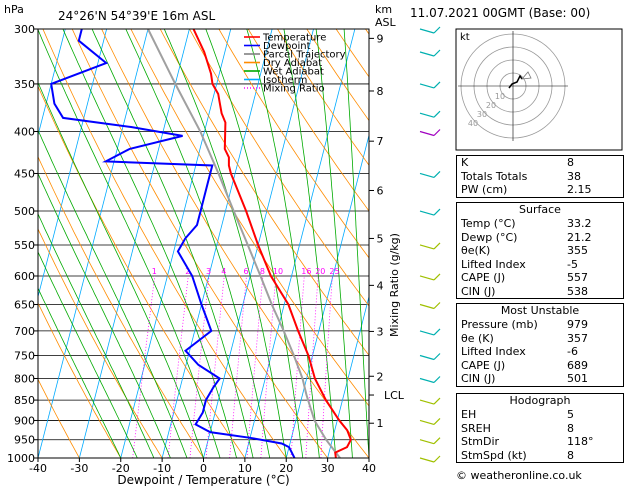 Image resolution: width=629 pixels, height=486 pixels. I want to click on stat-value: 38, so click(574, 176).